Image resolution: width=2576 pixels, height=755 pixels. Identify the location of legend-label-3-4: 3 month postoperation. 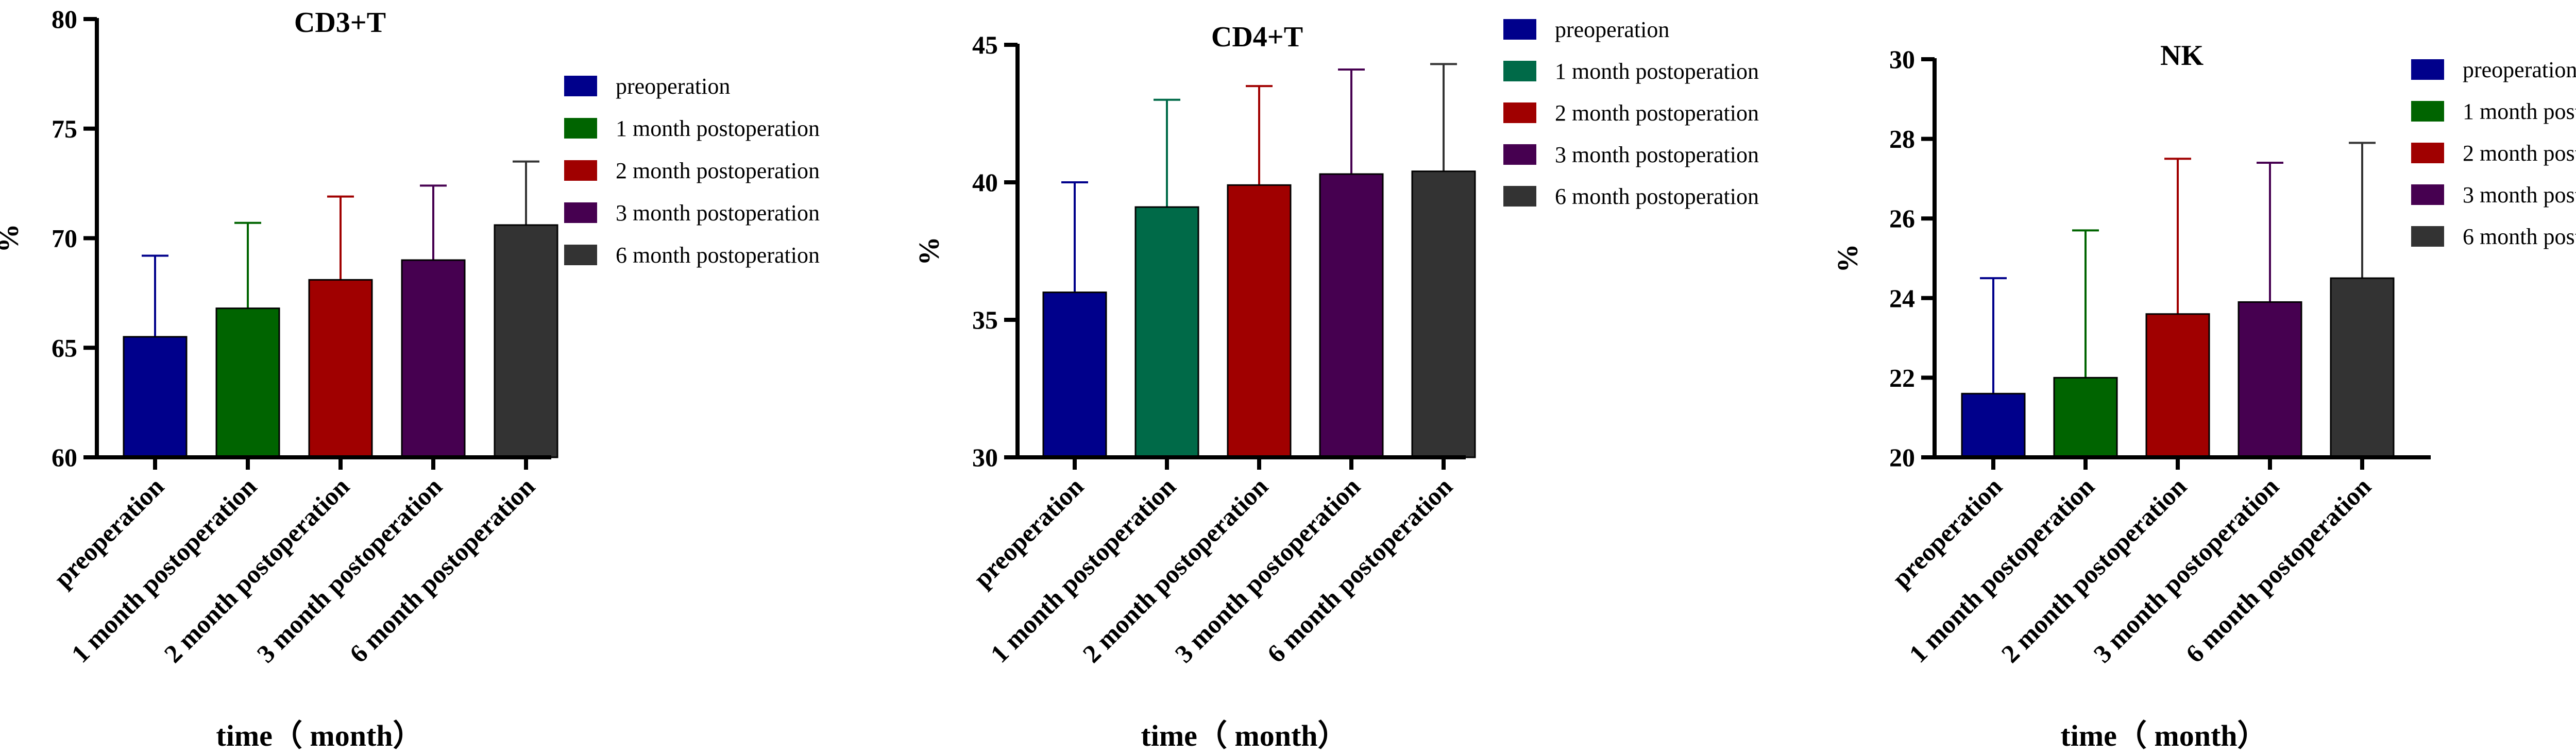
(2519, 195).